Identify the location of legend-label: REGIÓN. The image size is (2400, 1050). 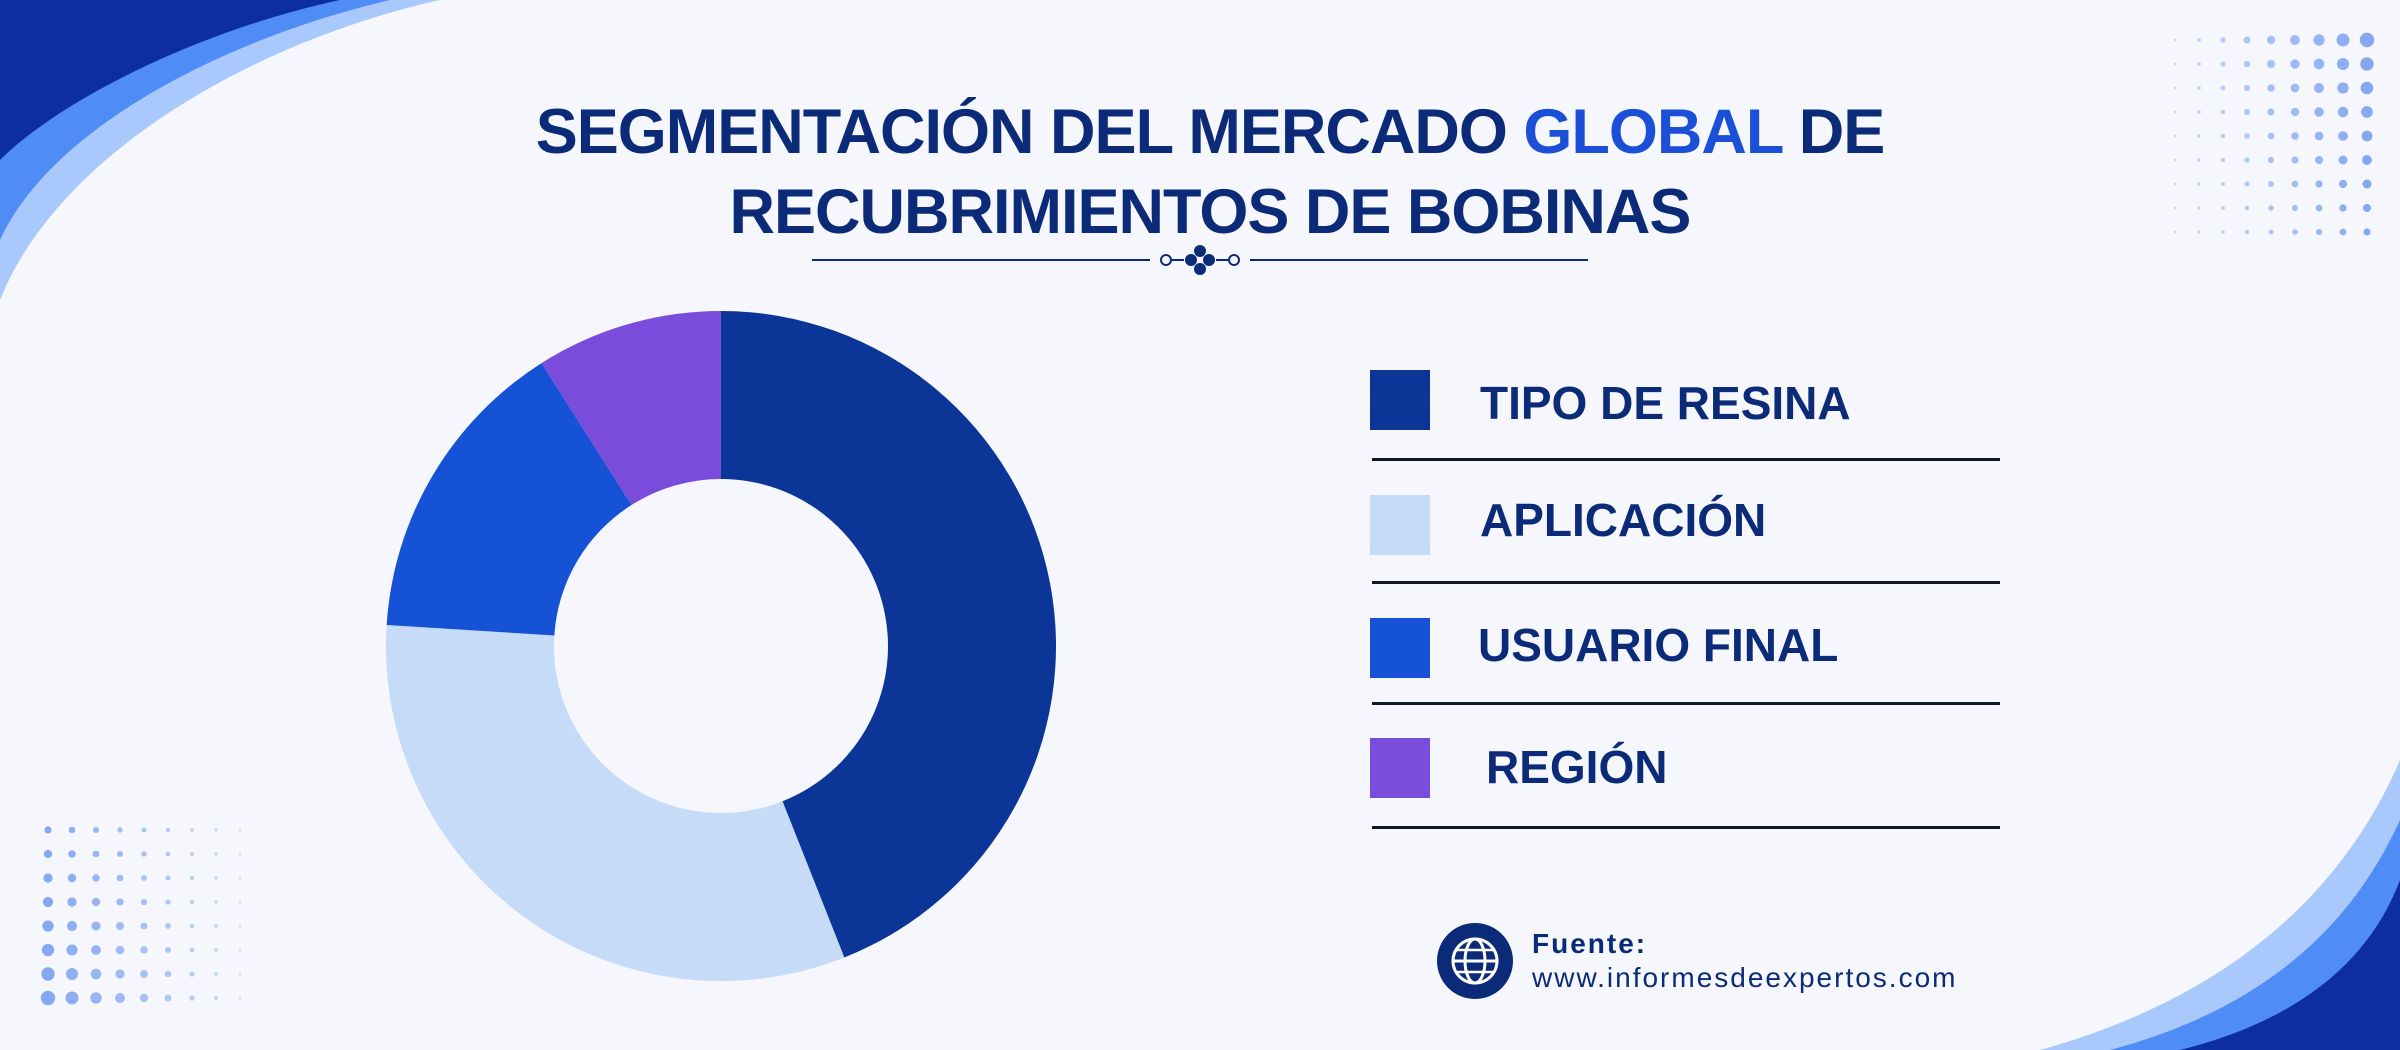
(1577, 767).